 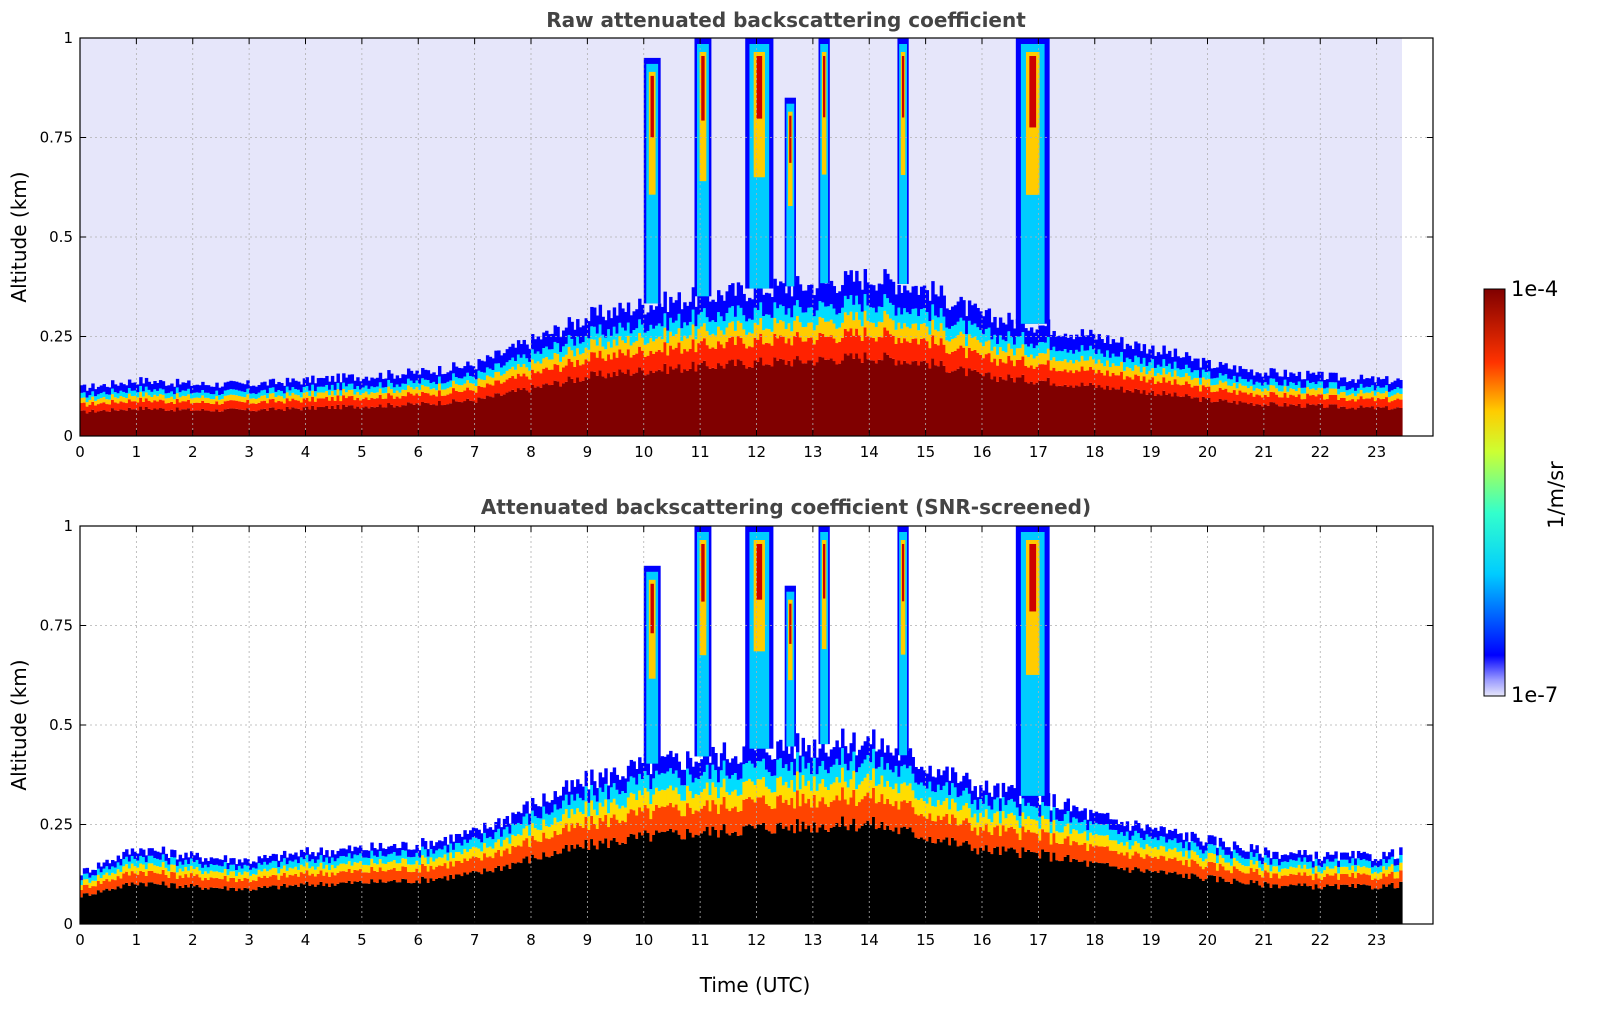 What do you see at coordinates (68, 924) in the screenshot?
I see `y-tick-label: 0` at bounding box center [68, 924].